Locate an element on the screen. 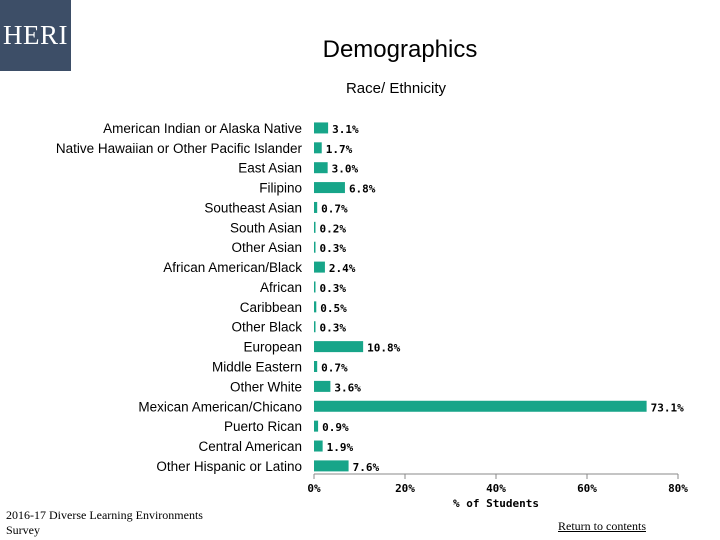  return-to-contents-link: Return to contents is located at coordinates (602, 526).